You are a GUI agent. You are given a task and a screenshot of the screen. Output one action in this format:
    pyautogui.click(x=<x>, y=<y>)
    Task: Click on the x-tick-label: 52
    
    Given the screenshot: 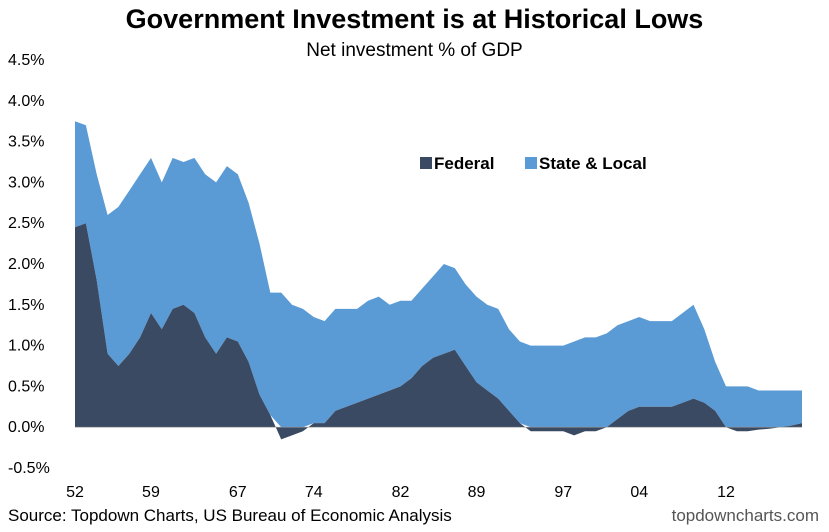 What is the action you would take?
    pyautogui.click(x=75, y=492)
    